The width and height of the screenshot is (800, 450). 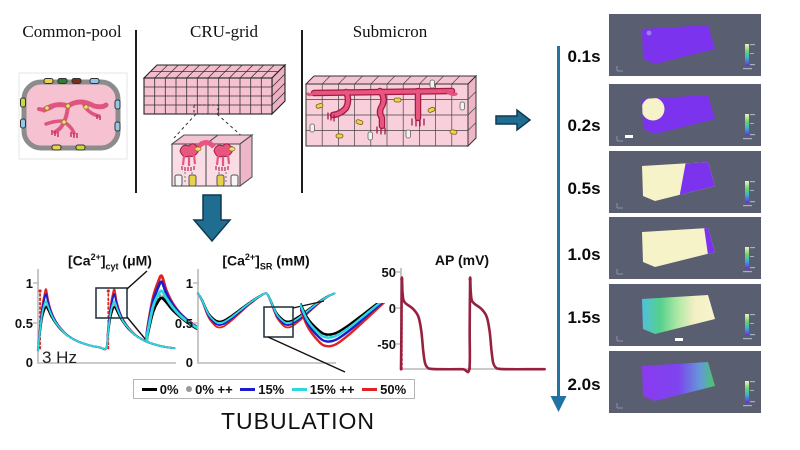 What do you see at coordinates (66, 114) in the screenshot?
I see `sr-junction-dots` at bounding box center [66, 114].